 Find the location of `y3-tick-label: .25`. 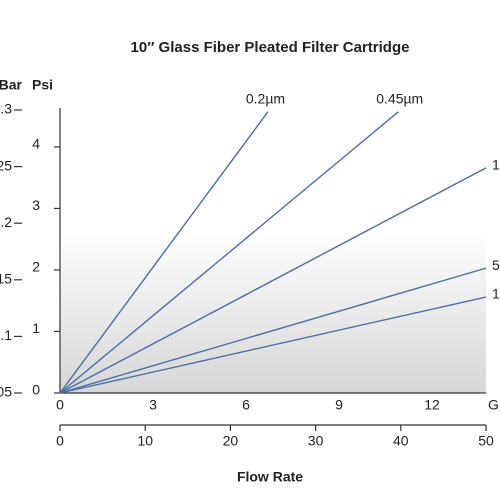

y3-tick-label: .25 is located at coordinates (6, 165).